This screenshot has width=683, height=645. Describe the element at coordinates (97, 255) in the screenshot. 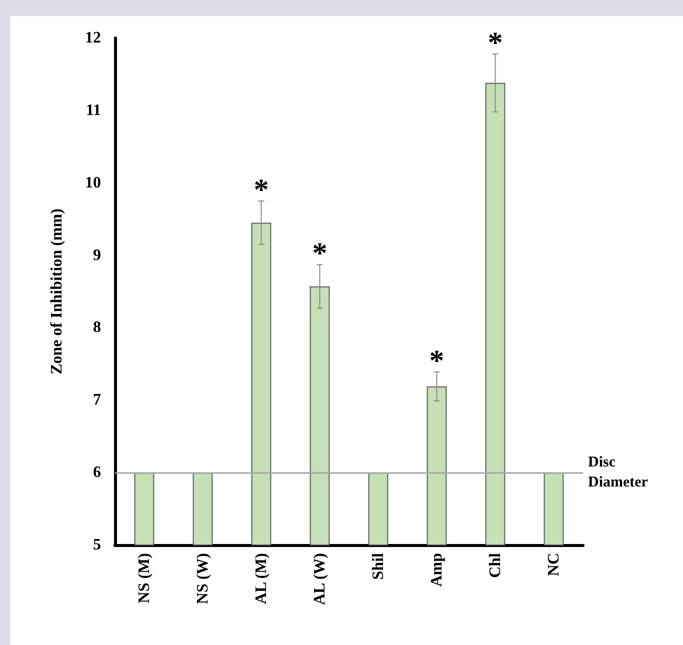

I see `y-tick-label: 9` at that location.